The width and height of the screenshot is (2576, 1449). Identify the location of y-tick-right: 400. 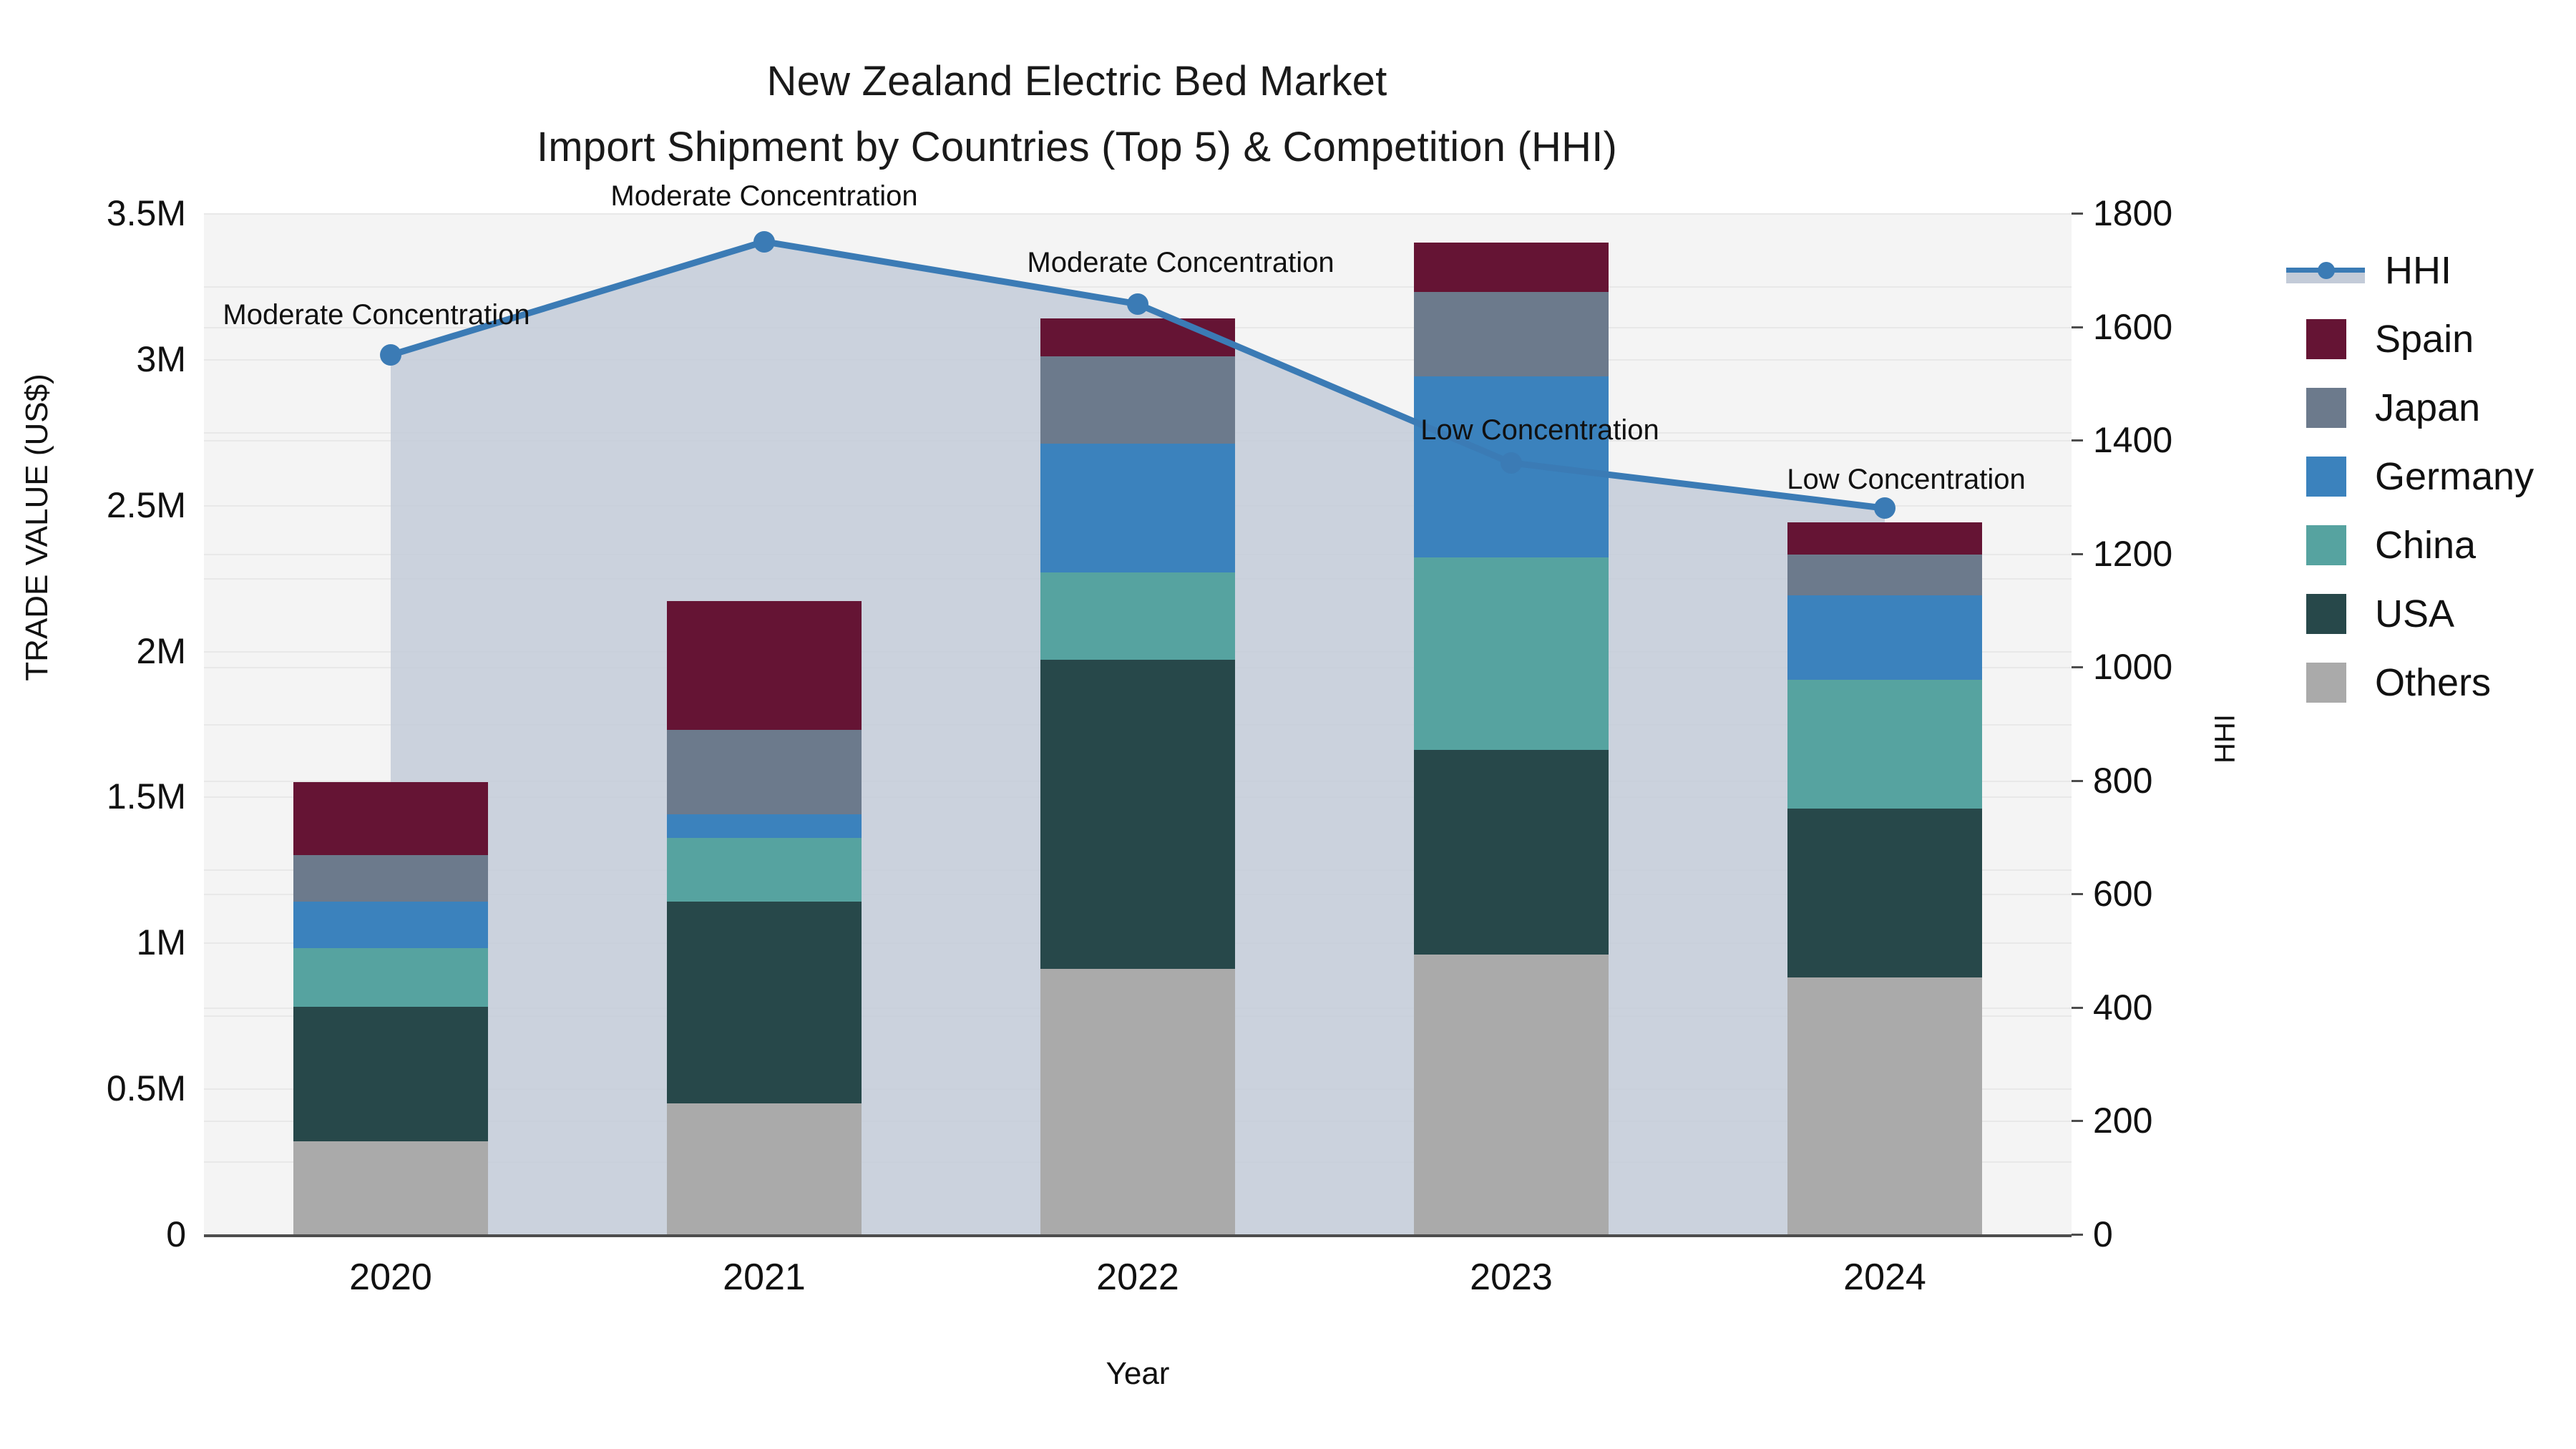
(2123, 1007).